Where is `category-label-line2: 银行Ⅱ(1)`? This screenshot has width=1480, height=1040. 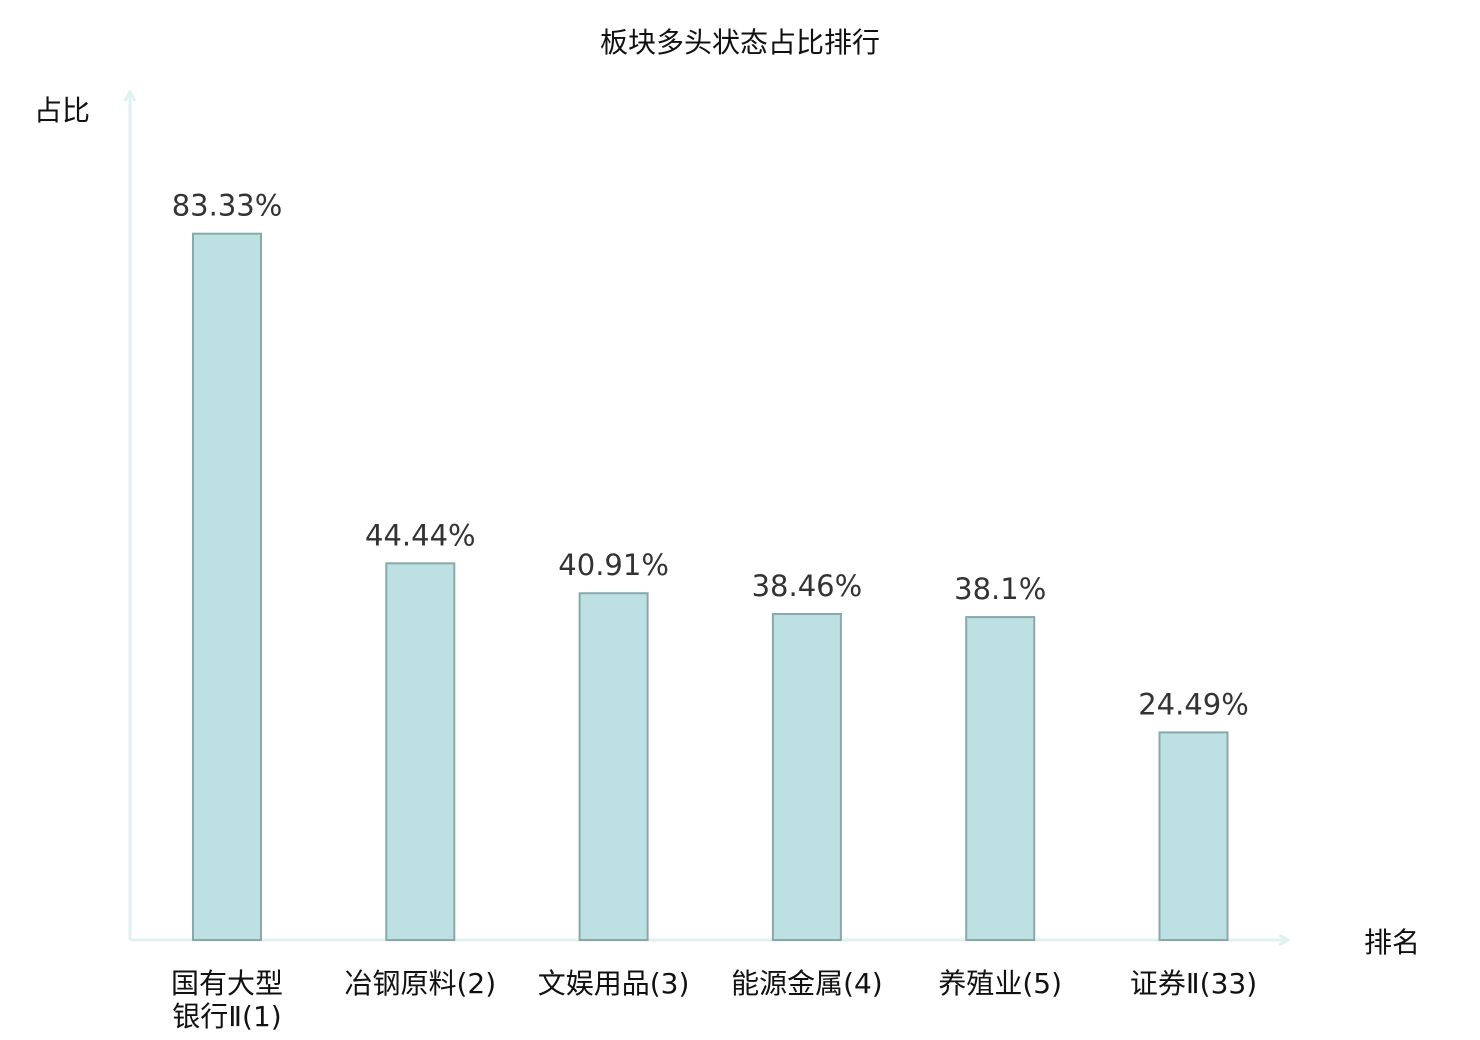 category-label-line2: 银行Ⅱ(1) is located at coordinates (226, 1016).